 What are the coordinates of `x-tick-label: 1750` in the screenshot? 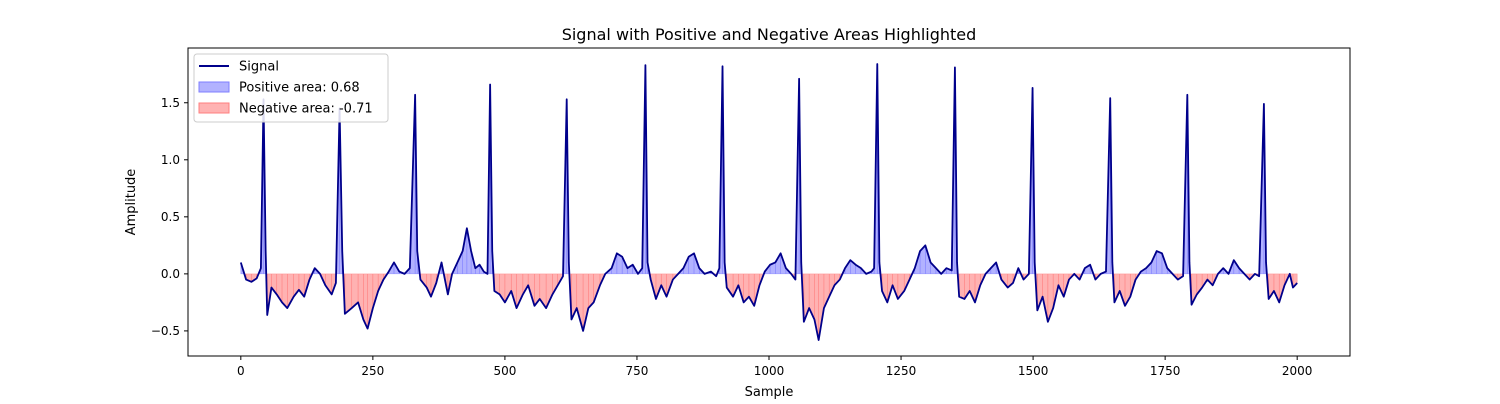 It's located at (1165, 371).